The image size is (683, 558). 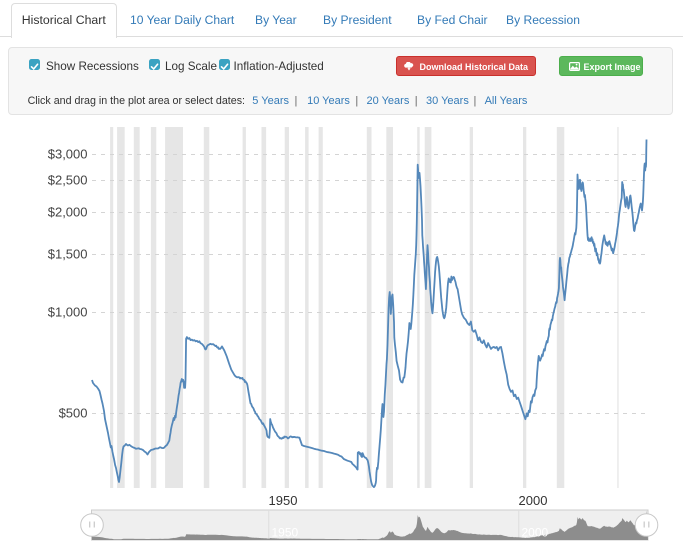 I want to click on svg-text: $1,000, so click(x=68, y=312).